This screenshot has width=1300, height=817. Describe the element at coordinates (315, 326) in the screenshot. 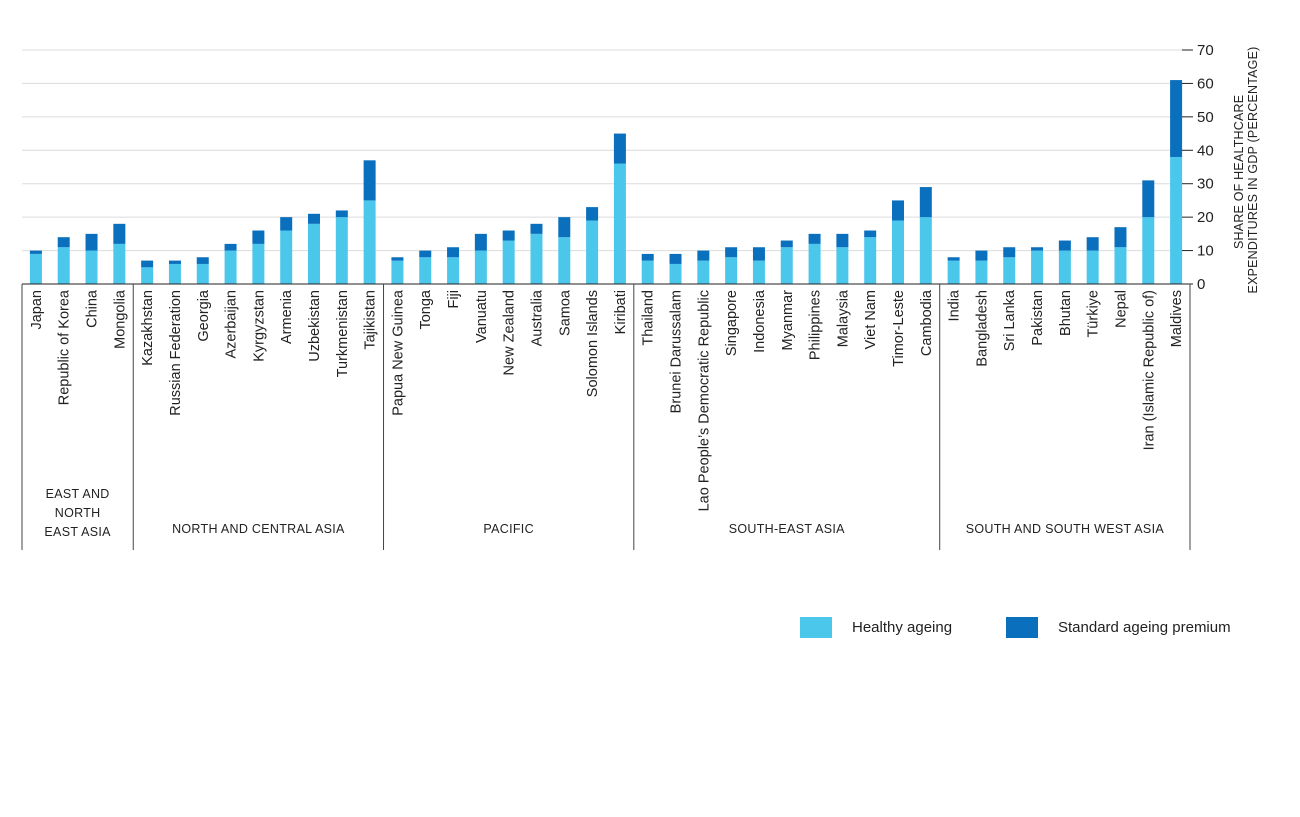

I see `category-label: Uzbekistan` at that location.